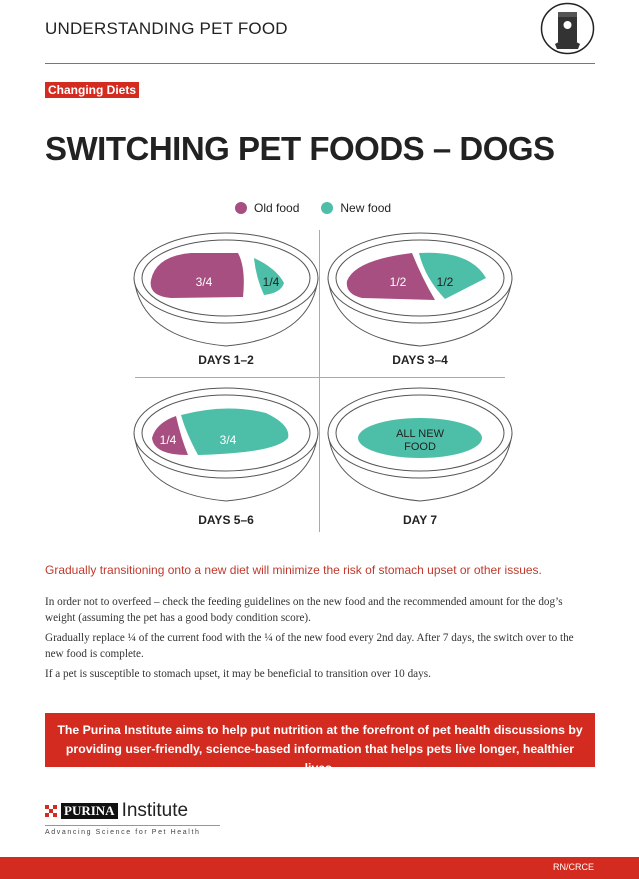 The image size is (639, 879). Describe the element at coordinates (327, 208) in the screenshot. I see `new-food-swatch` at that location.